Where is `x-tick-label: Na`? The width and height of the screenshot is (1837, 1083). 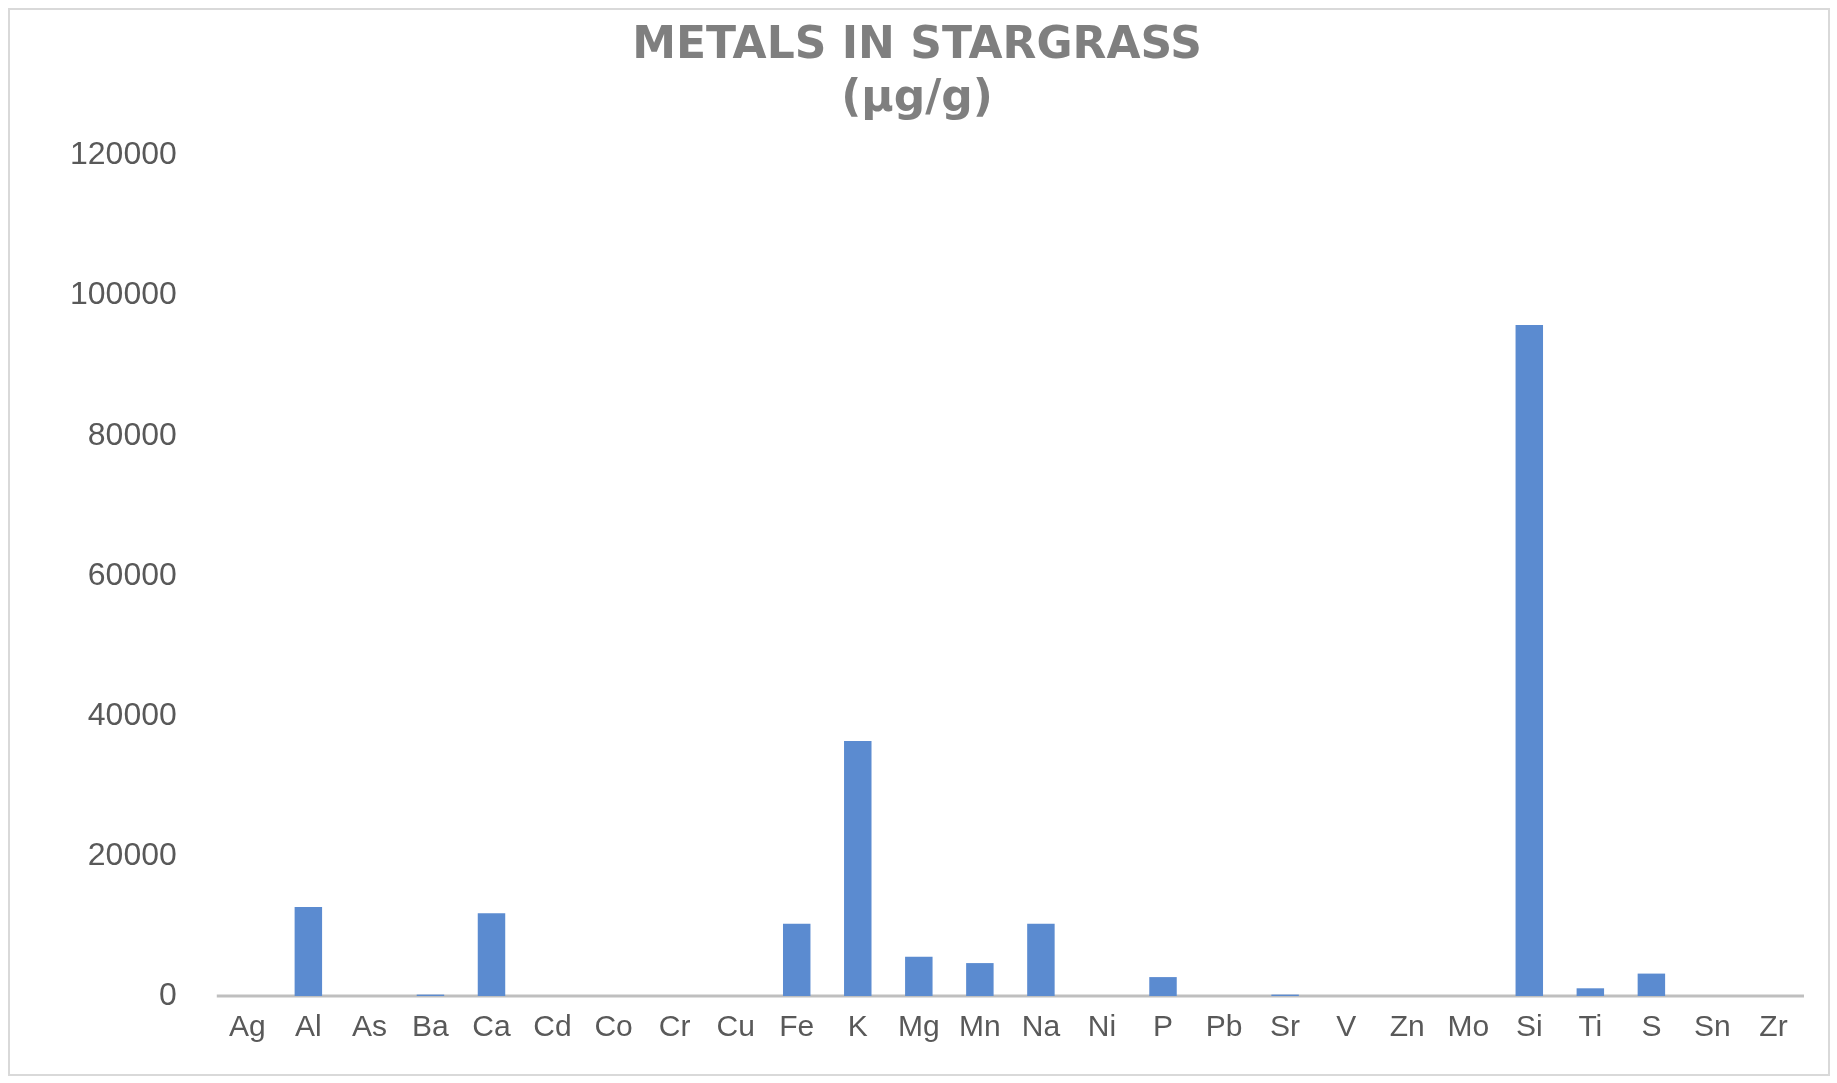 x-tick-label: Na is located at coordinates (1041, 1026).